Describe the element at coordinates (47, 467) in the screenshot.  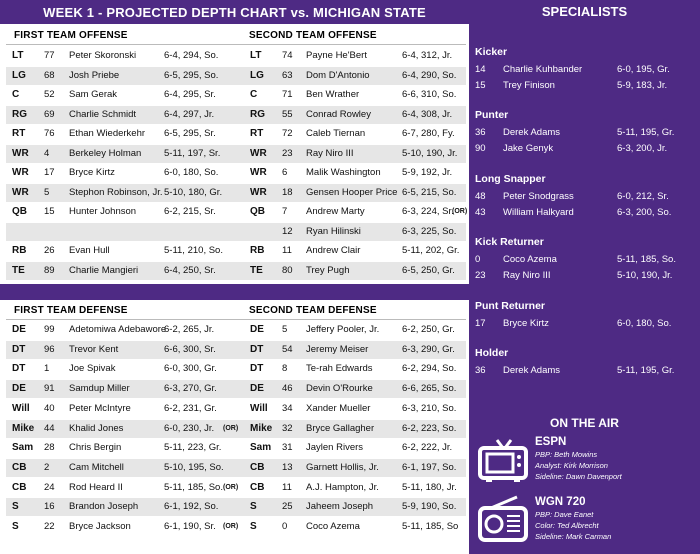
I see `first-team-number: 2` at that location.